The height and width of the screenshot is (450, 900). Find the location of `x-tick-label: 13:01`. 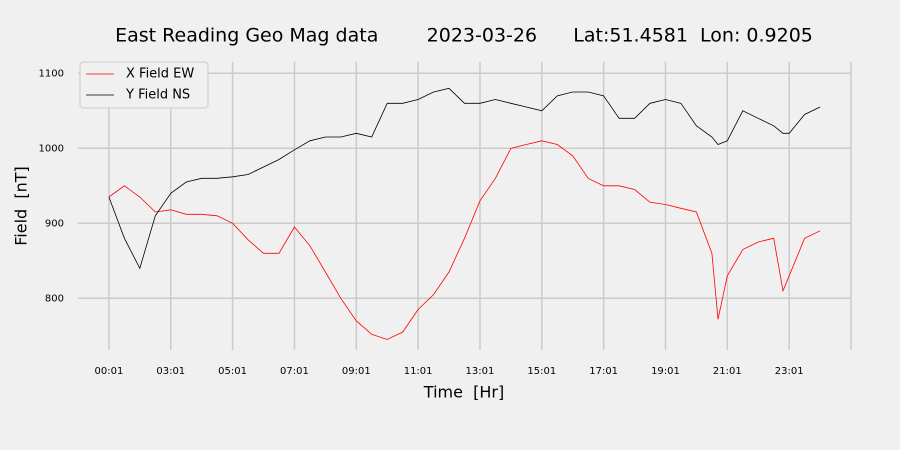

x-tick-label: 13:01 is located at coordinates (480, 371).